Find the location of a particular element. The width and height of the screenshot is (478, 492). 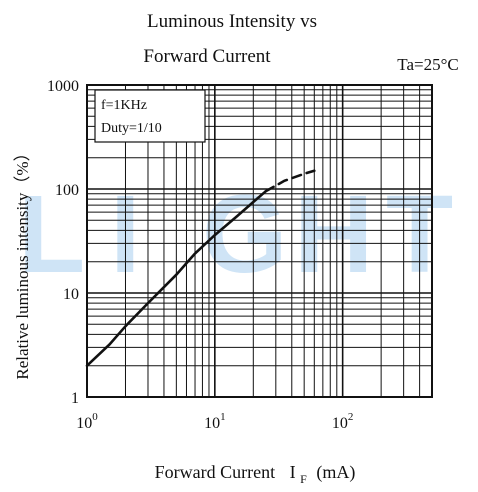

y-tick-label: 1 is located at coordinates (75, 398).